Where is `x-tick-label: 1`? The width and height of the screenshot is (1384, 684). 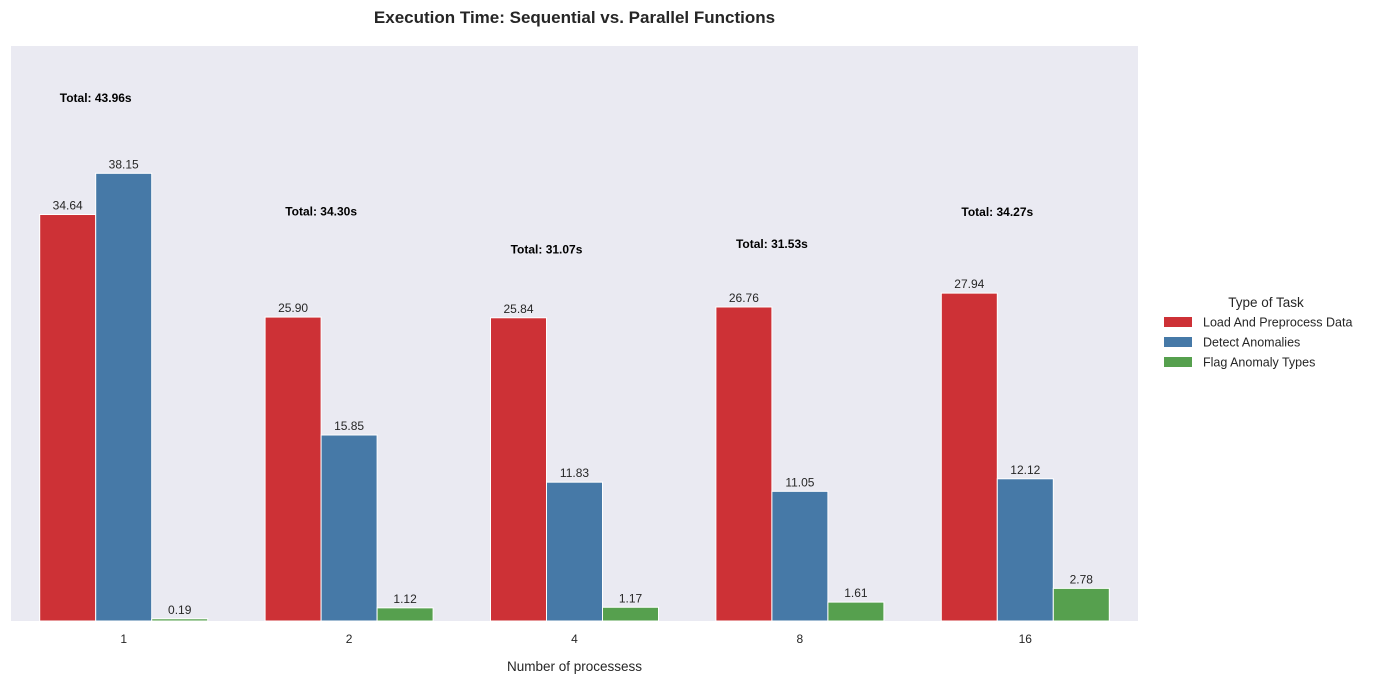 x-tick-label: 1 is located at coordinates (123, 639).